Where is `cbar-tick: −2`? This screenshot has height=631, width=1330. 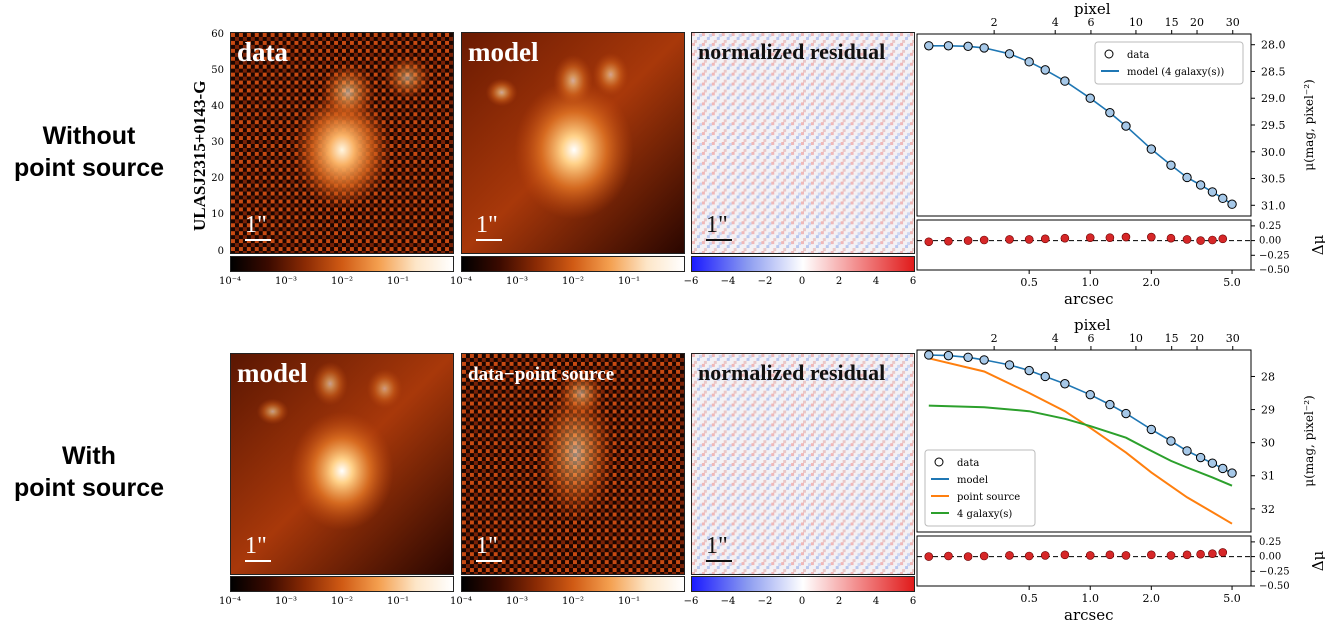
cbar-tick: −2 is located at coordinates (765, 601).